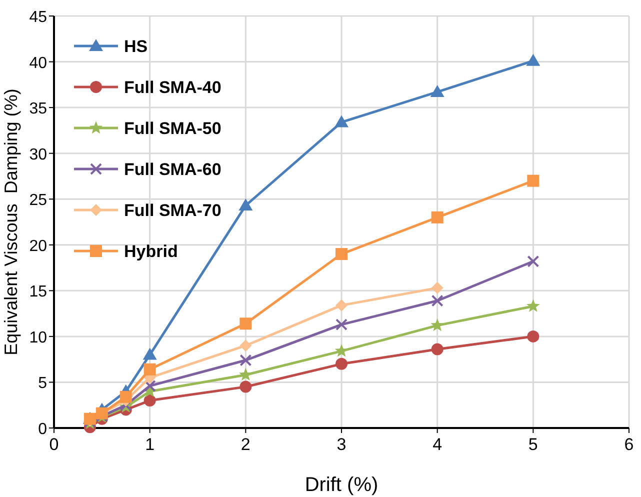 The width and height of the screenshot is (641, 497). I want to click on y-tick-label: 15, so click(38, 292).